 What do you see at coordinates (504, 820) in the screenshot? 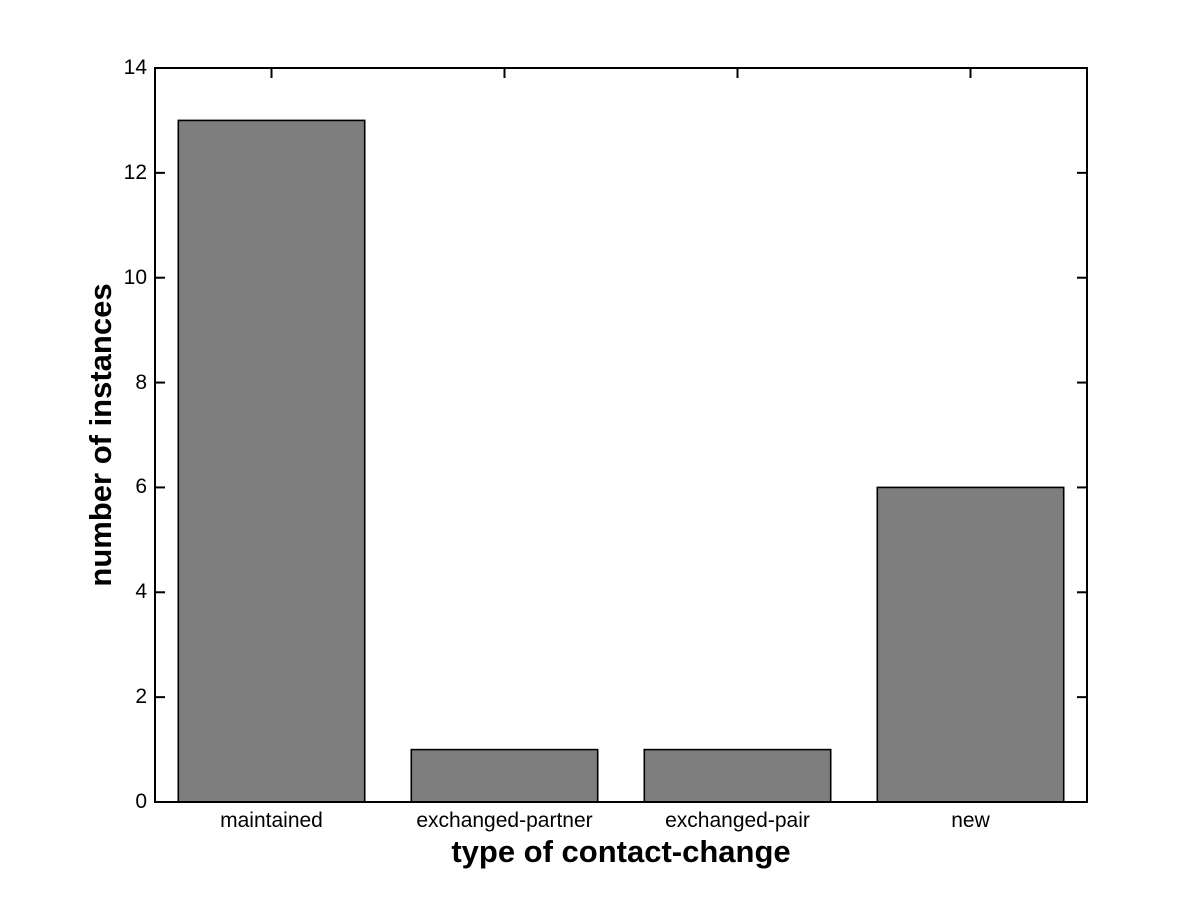
I see `x-tick-label: exchanged-partner` at bounding box center [504, 820].